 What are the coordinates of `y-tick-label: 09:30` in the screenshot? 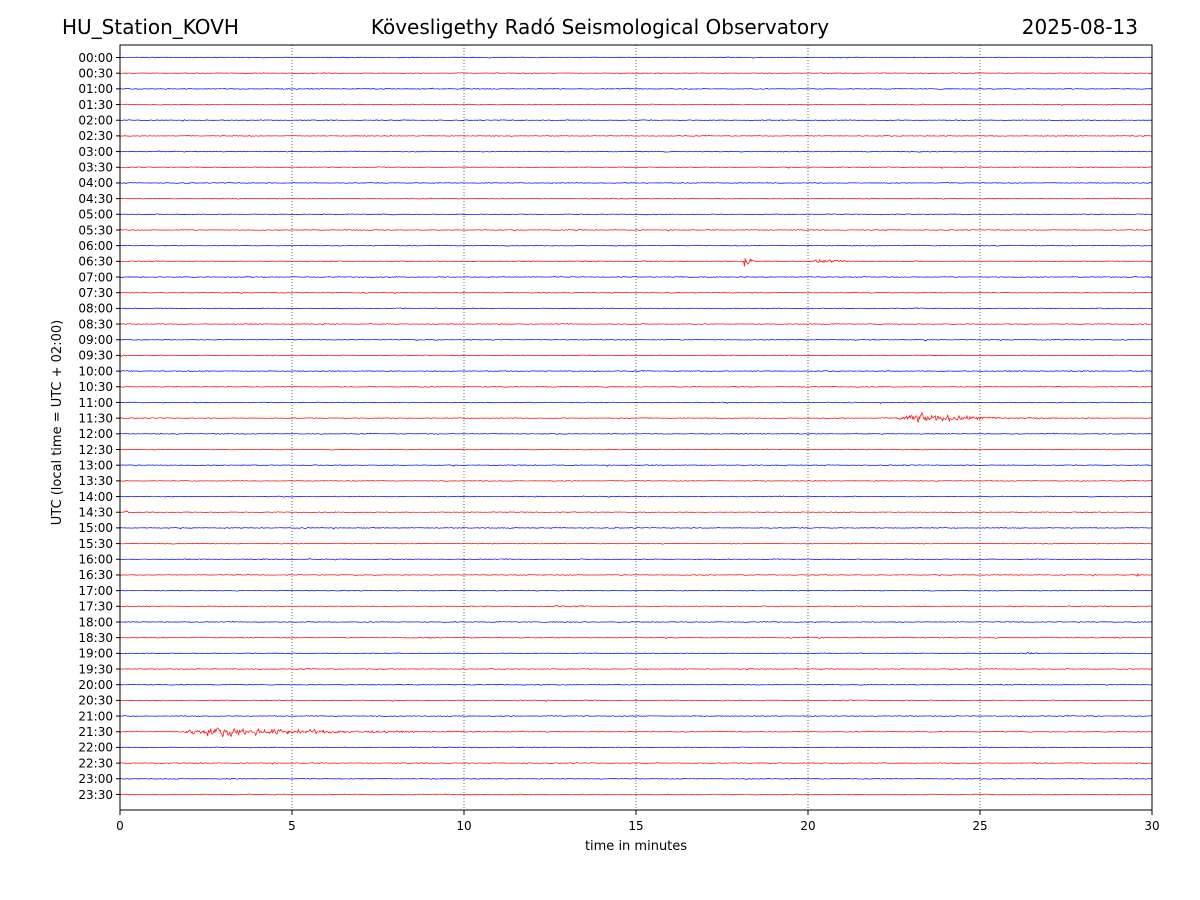 It's located at (95, 356).